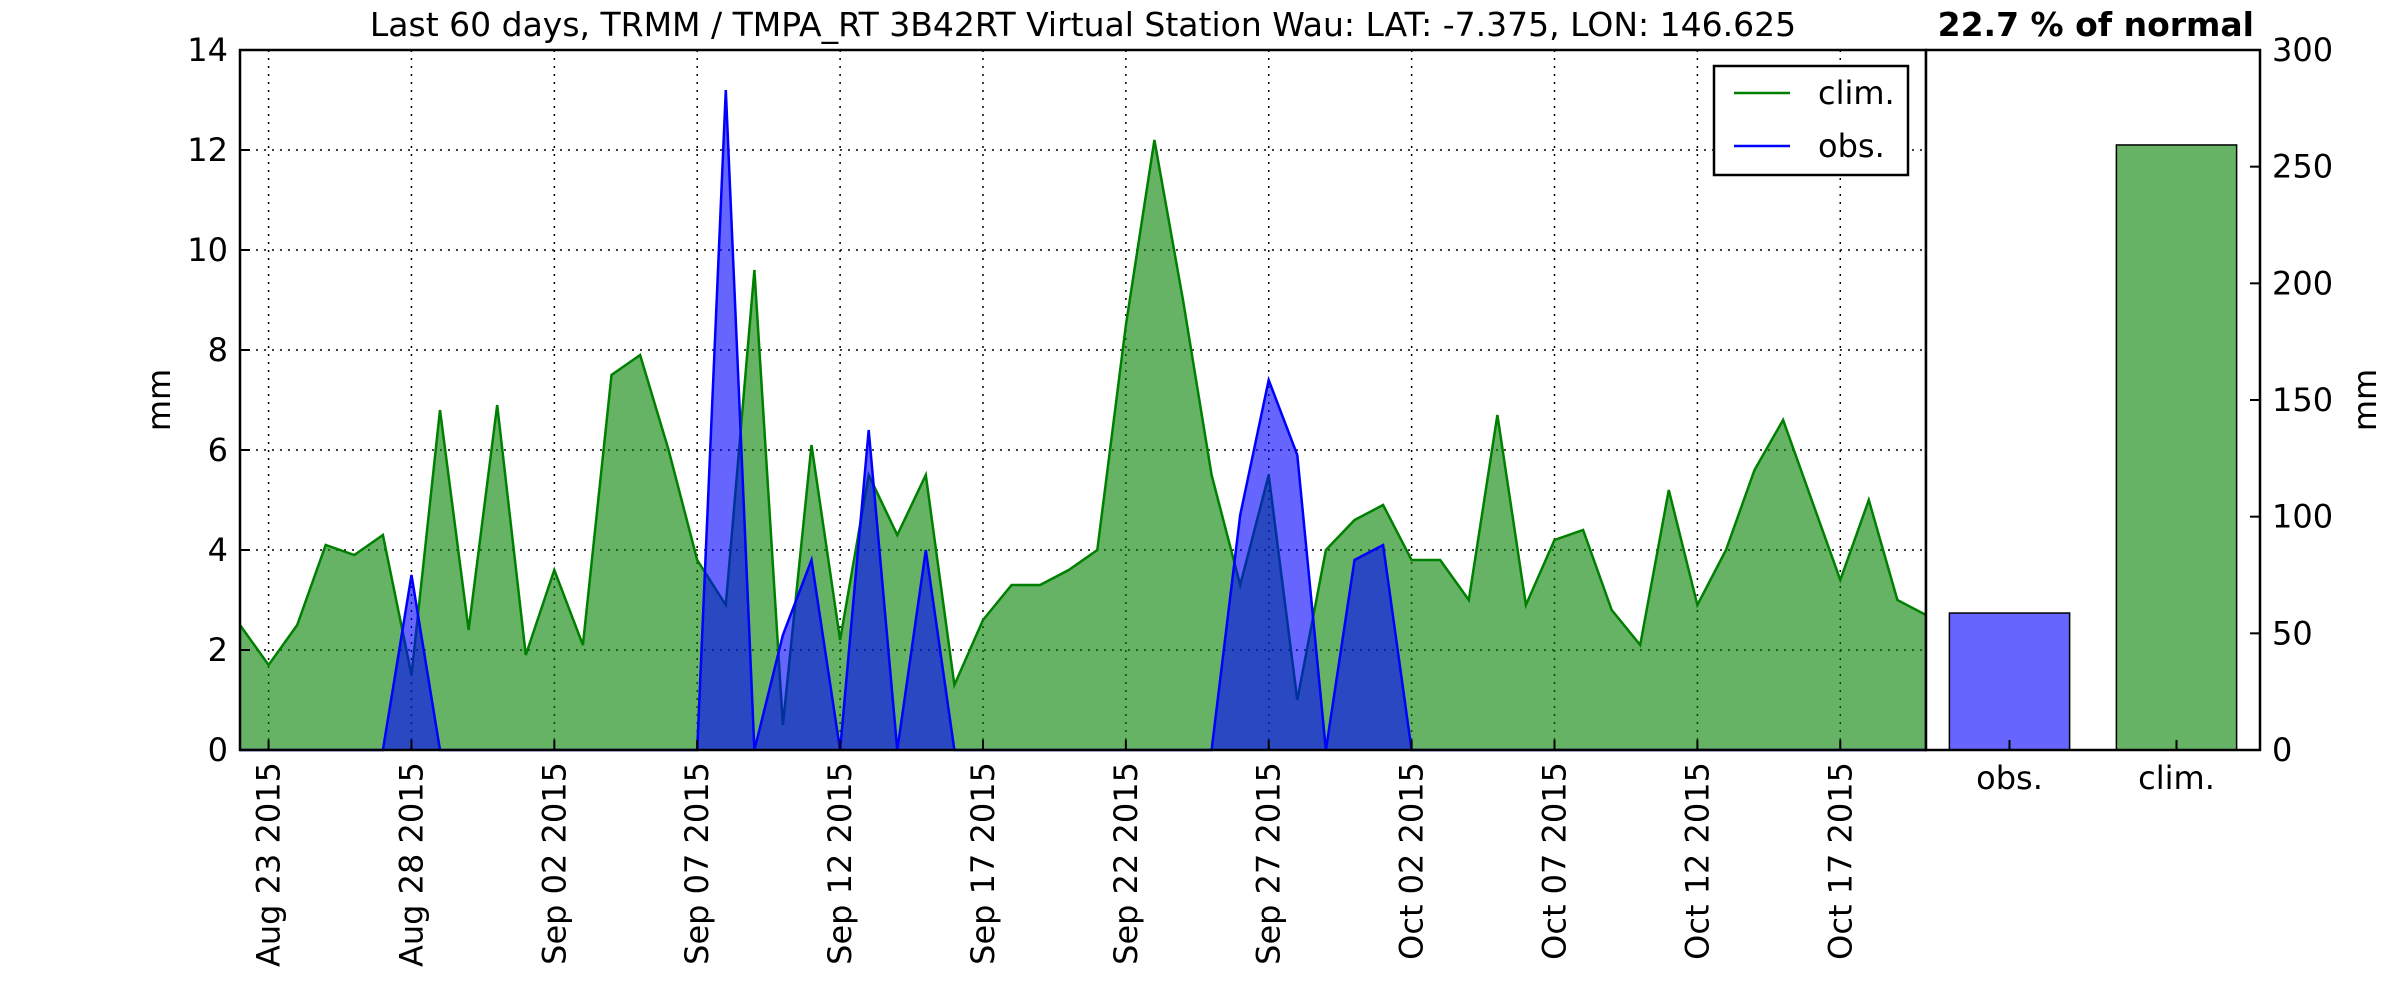 Image resolution: width=2400 pixels, height=1000 pixels. What do you see at coordinates (218, 350) in the screenshot?
I see `main-y-tick-label: 8` at bounding box center [218, 350].